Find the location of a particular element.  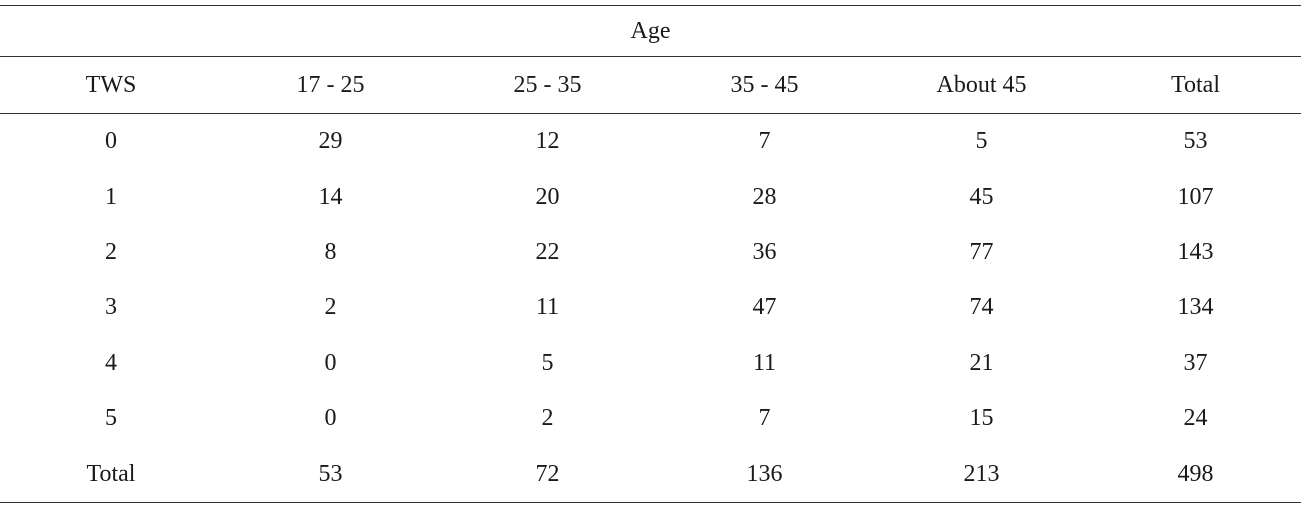

table-cell: 72 is located at coordinates (547, 474).